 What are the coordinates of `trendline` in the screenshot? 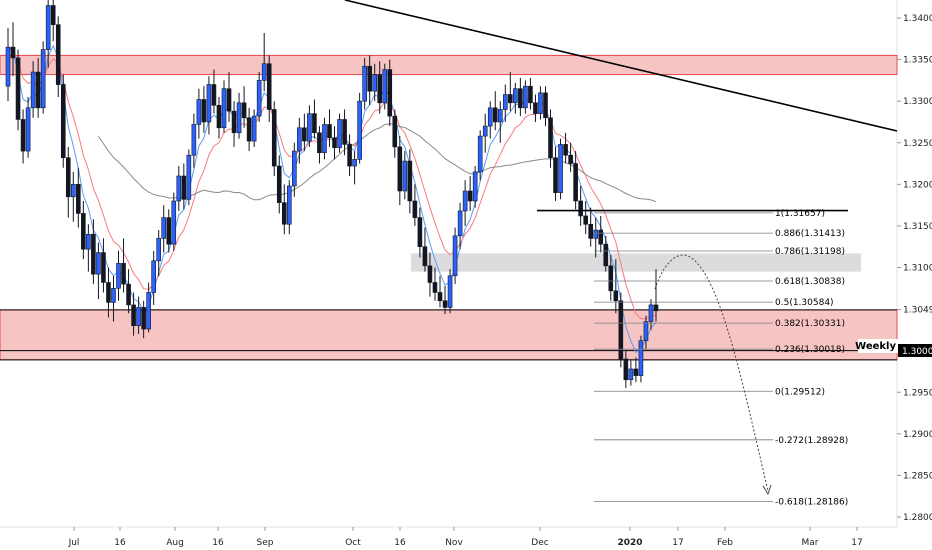 It's located at (621, 66).